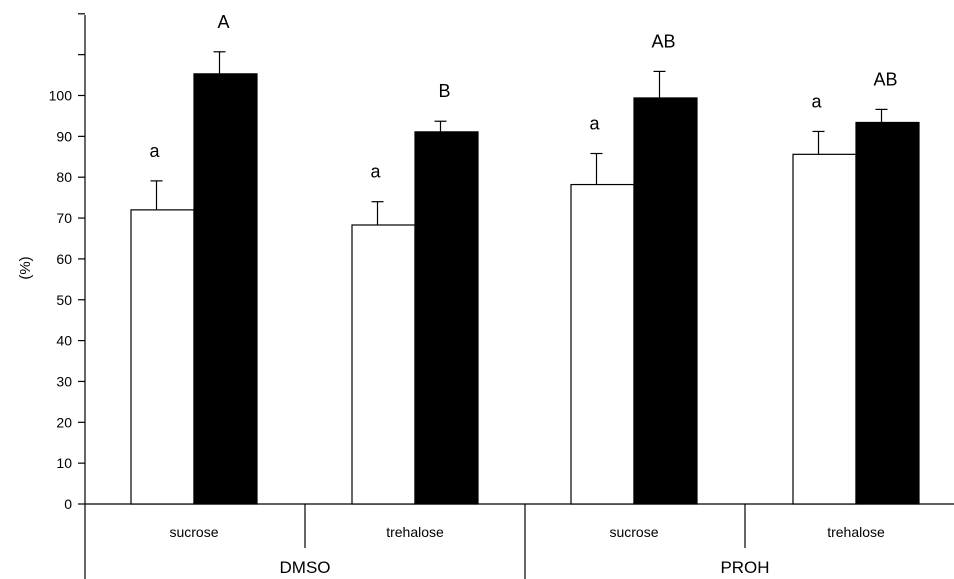 The width and height of the screenshot is (954, 579). What do you see at coordinates (444, 91) in the screenshot?
I see `significance-label: B` at bounding box center [444, 91].